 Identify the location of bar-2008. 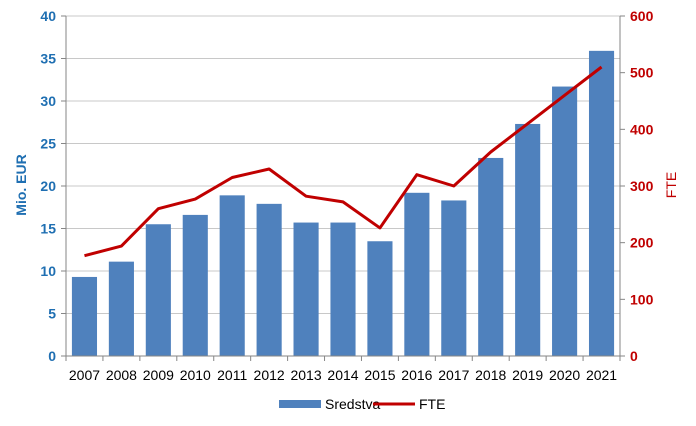
(121, 308).